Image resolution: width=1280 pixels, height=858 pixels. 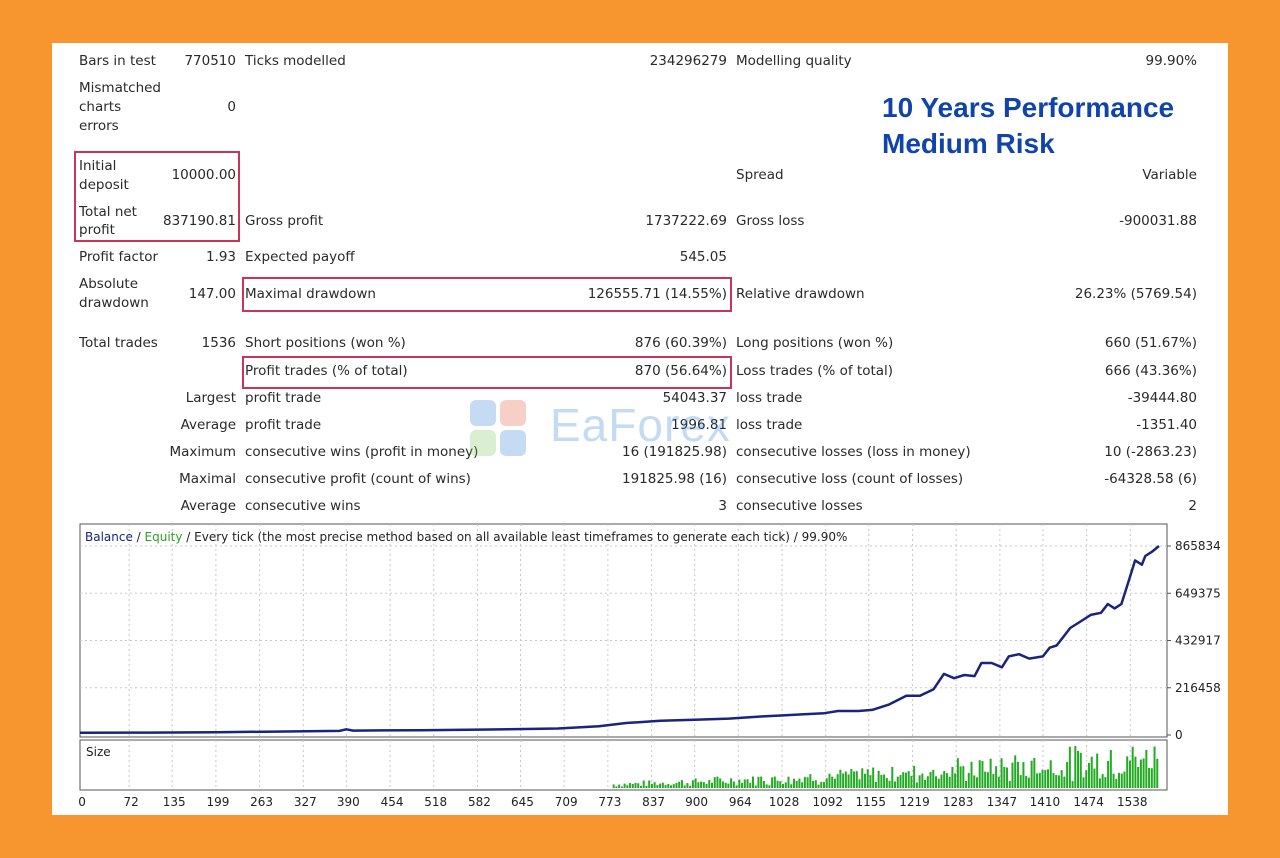 What do you see at coordinates (769, 425) in the screenshot?
I see `average-loss-label: loss trade` at bounding box center [769, 425].